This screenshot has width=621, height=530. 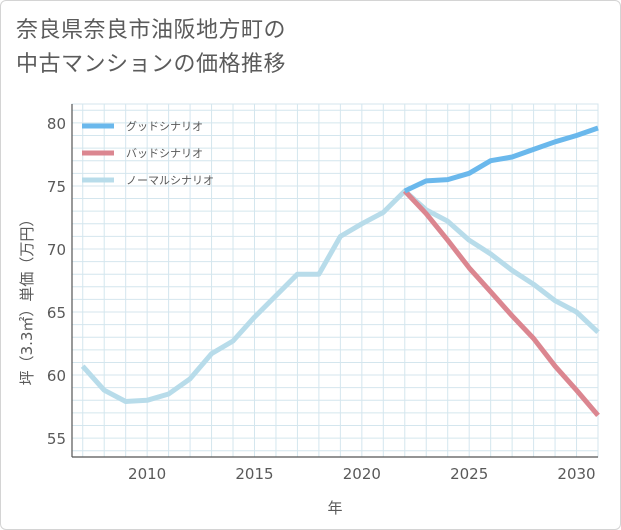 I want to click on y-tick-label: 75, so click(x=56, y=187).